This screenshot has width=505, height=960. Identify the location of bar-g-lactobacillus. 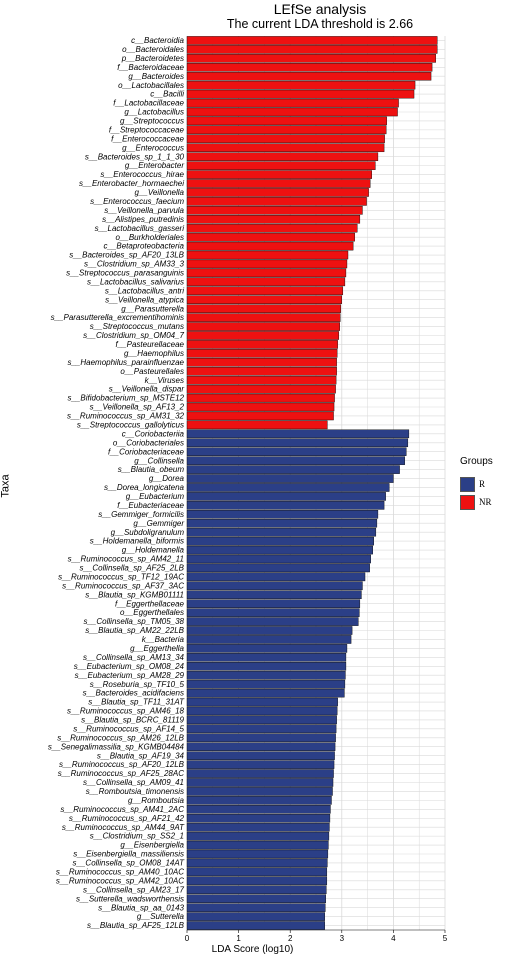
(292, 112).